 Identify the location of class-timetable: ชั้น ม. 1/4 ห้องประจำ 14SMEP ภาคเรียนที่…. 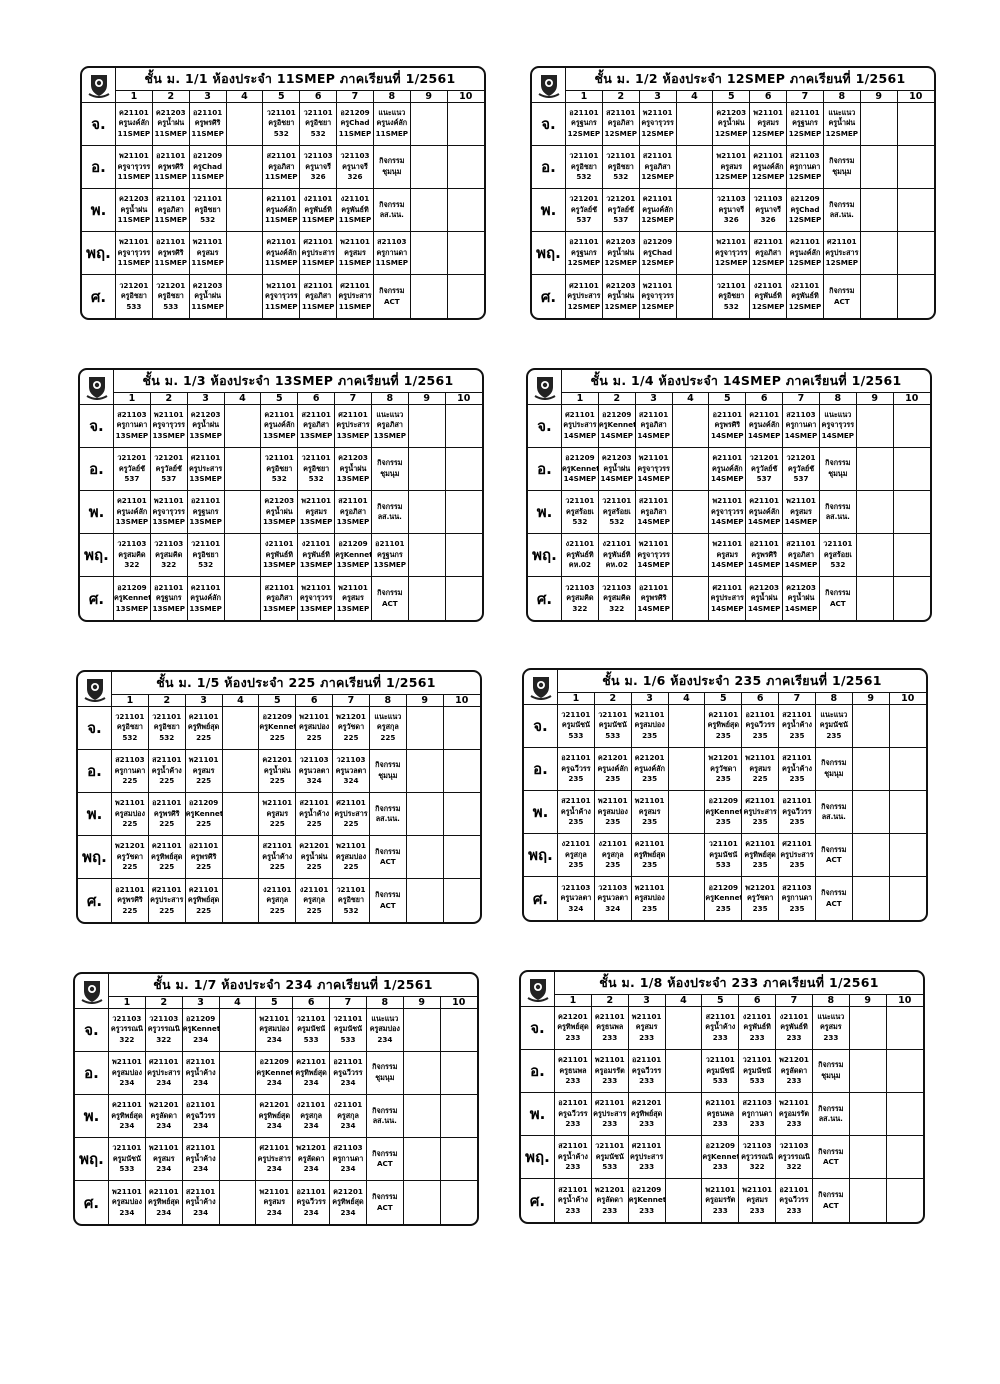
(729, 495).